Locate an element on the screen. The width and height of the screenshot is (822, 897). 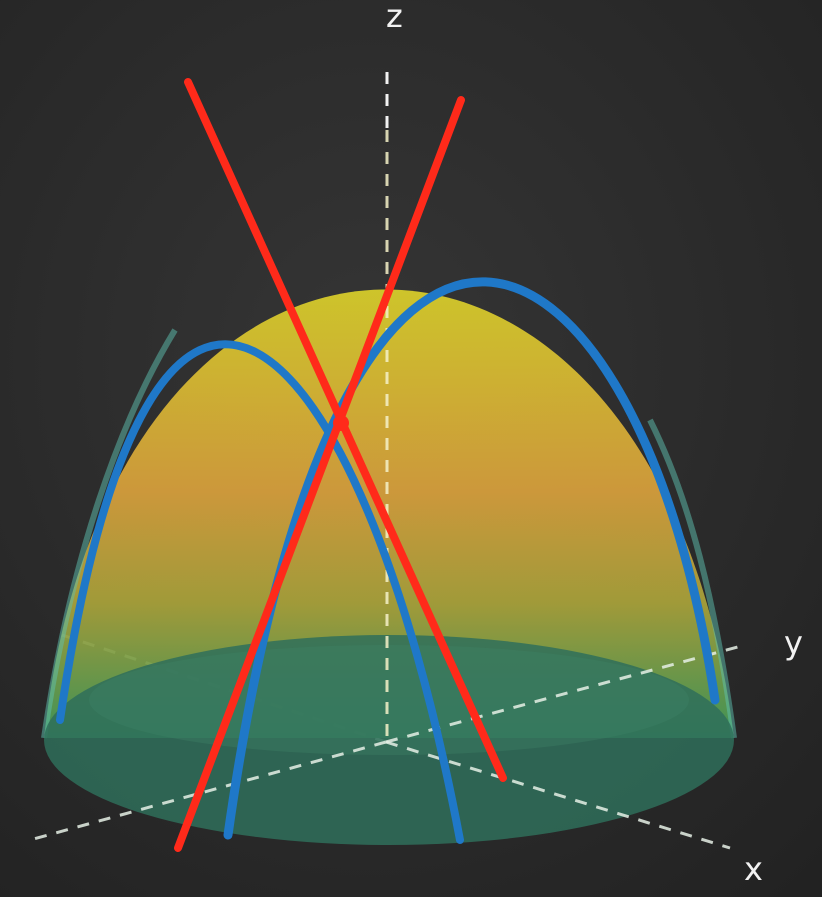
x-axis-back is located at coordinates (558, 795).